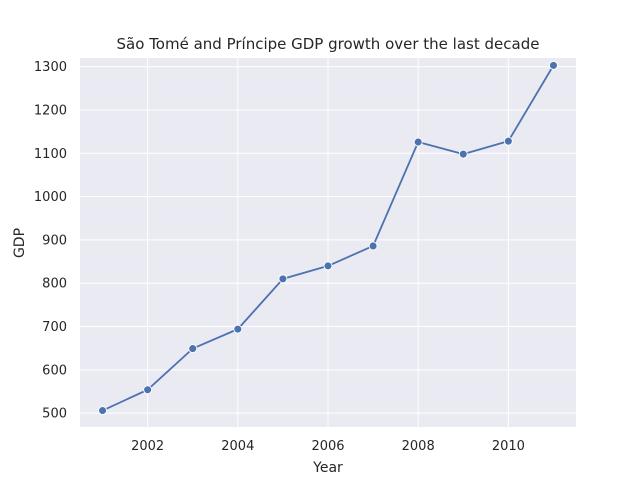 The width and height of the screenshot is (640, 480). What do you see at coordinates (327, 468) in the screenshot?
I see `x-axis-label: Year` at bounding box center [327, 468].